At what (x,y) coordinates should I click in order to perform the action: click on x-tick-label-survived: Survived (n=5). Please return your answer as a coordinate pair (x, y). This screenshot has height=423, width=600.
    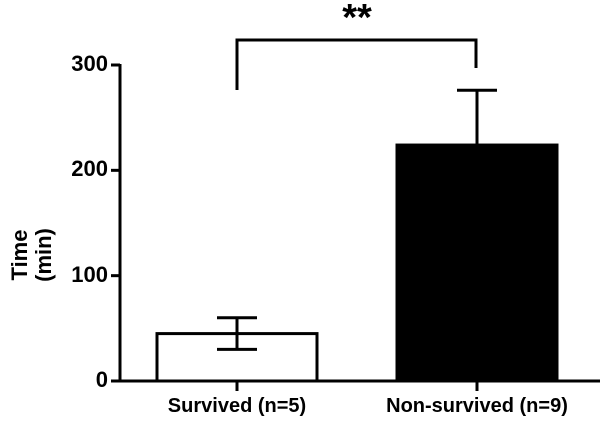
    Looking at the image, I should click on (237, 406).